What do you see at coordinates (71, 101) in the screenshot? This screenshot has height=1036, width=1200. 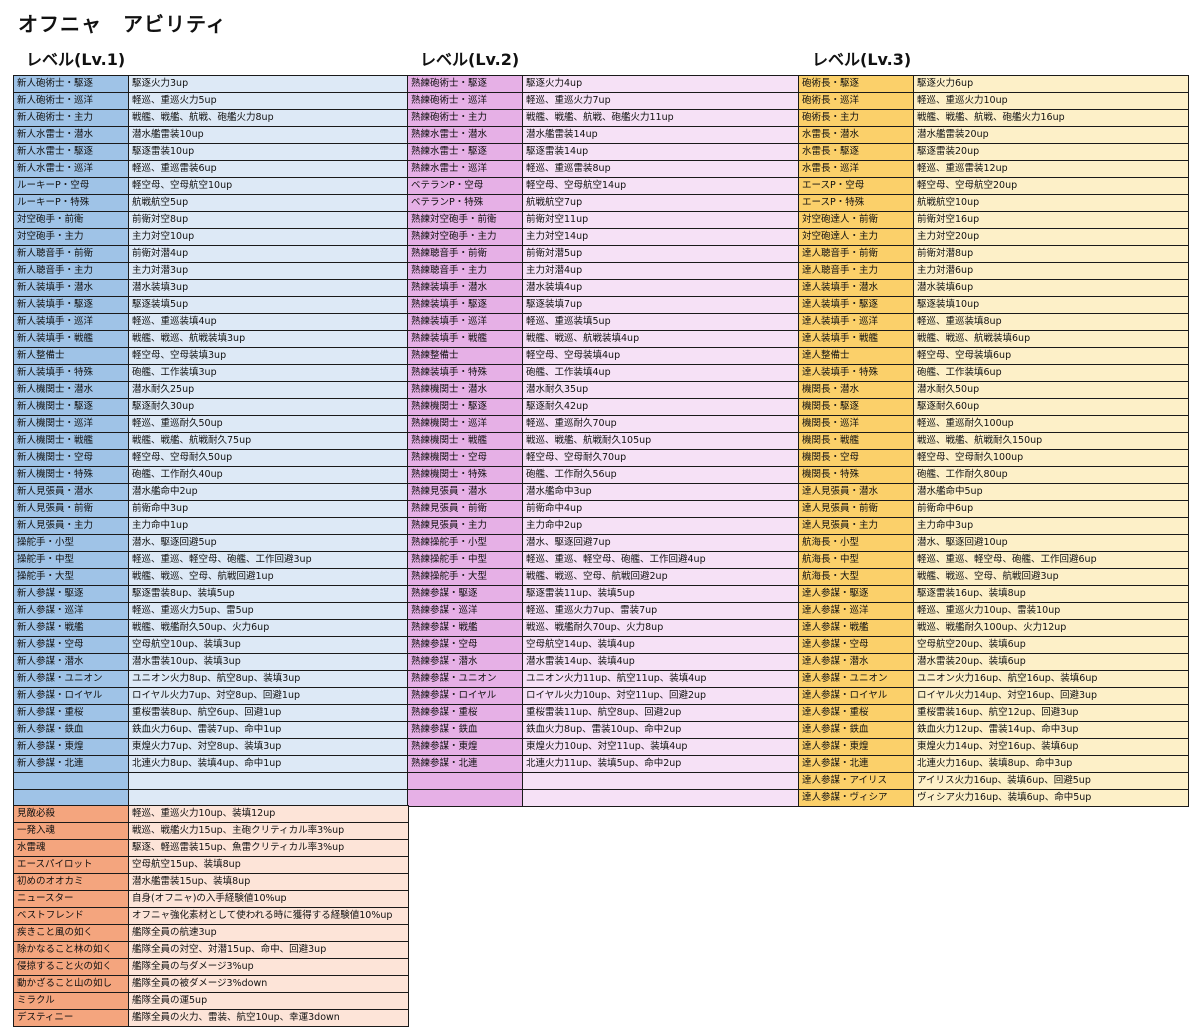 I see `ability-name-cell: 新人砲術士・巡洋` at bounding box center [71, 101].